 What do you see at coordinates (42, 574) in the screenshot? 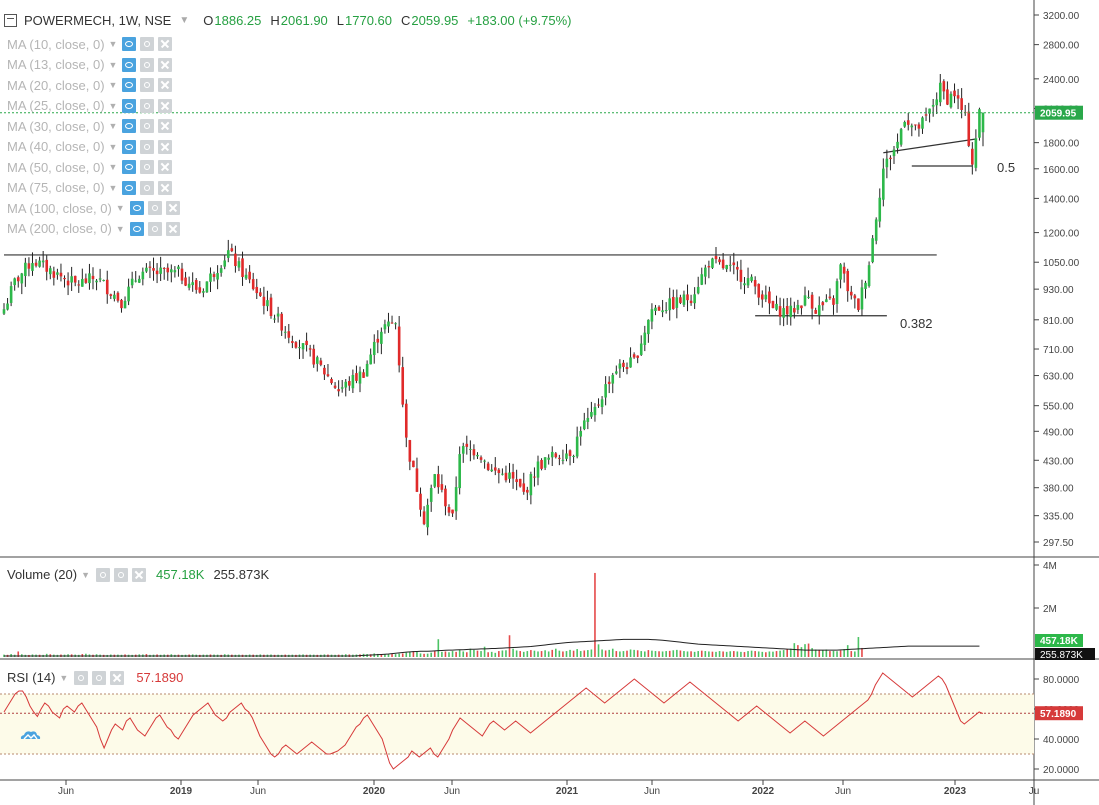
I see `volume-label: Volume (20)` at bounding box center [42, 574].